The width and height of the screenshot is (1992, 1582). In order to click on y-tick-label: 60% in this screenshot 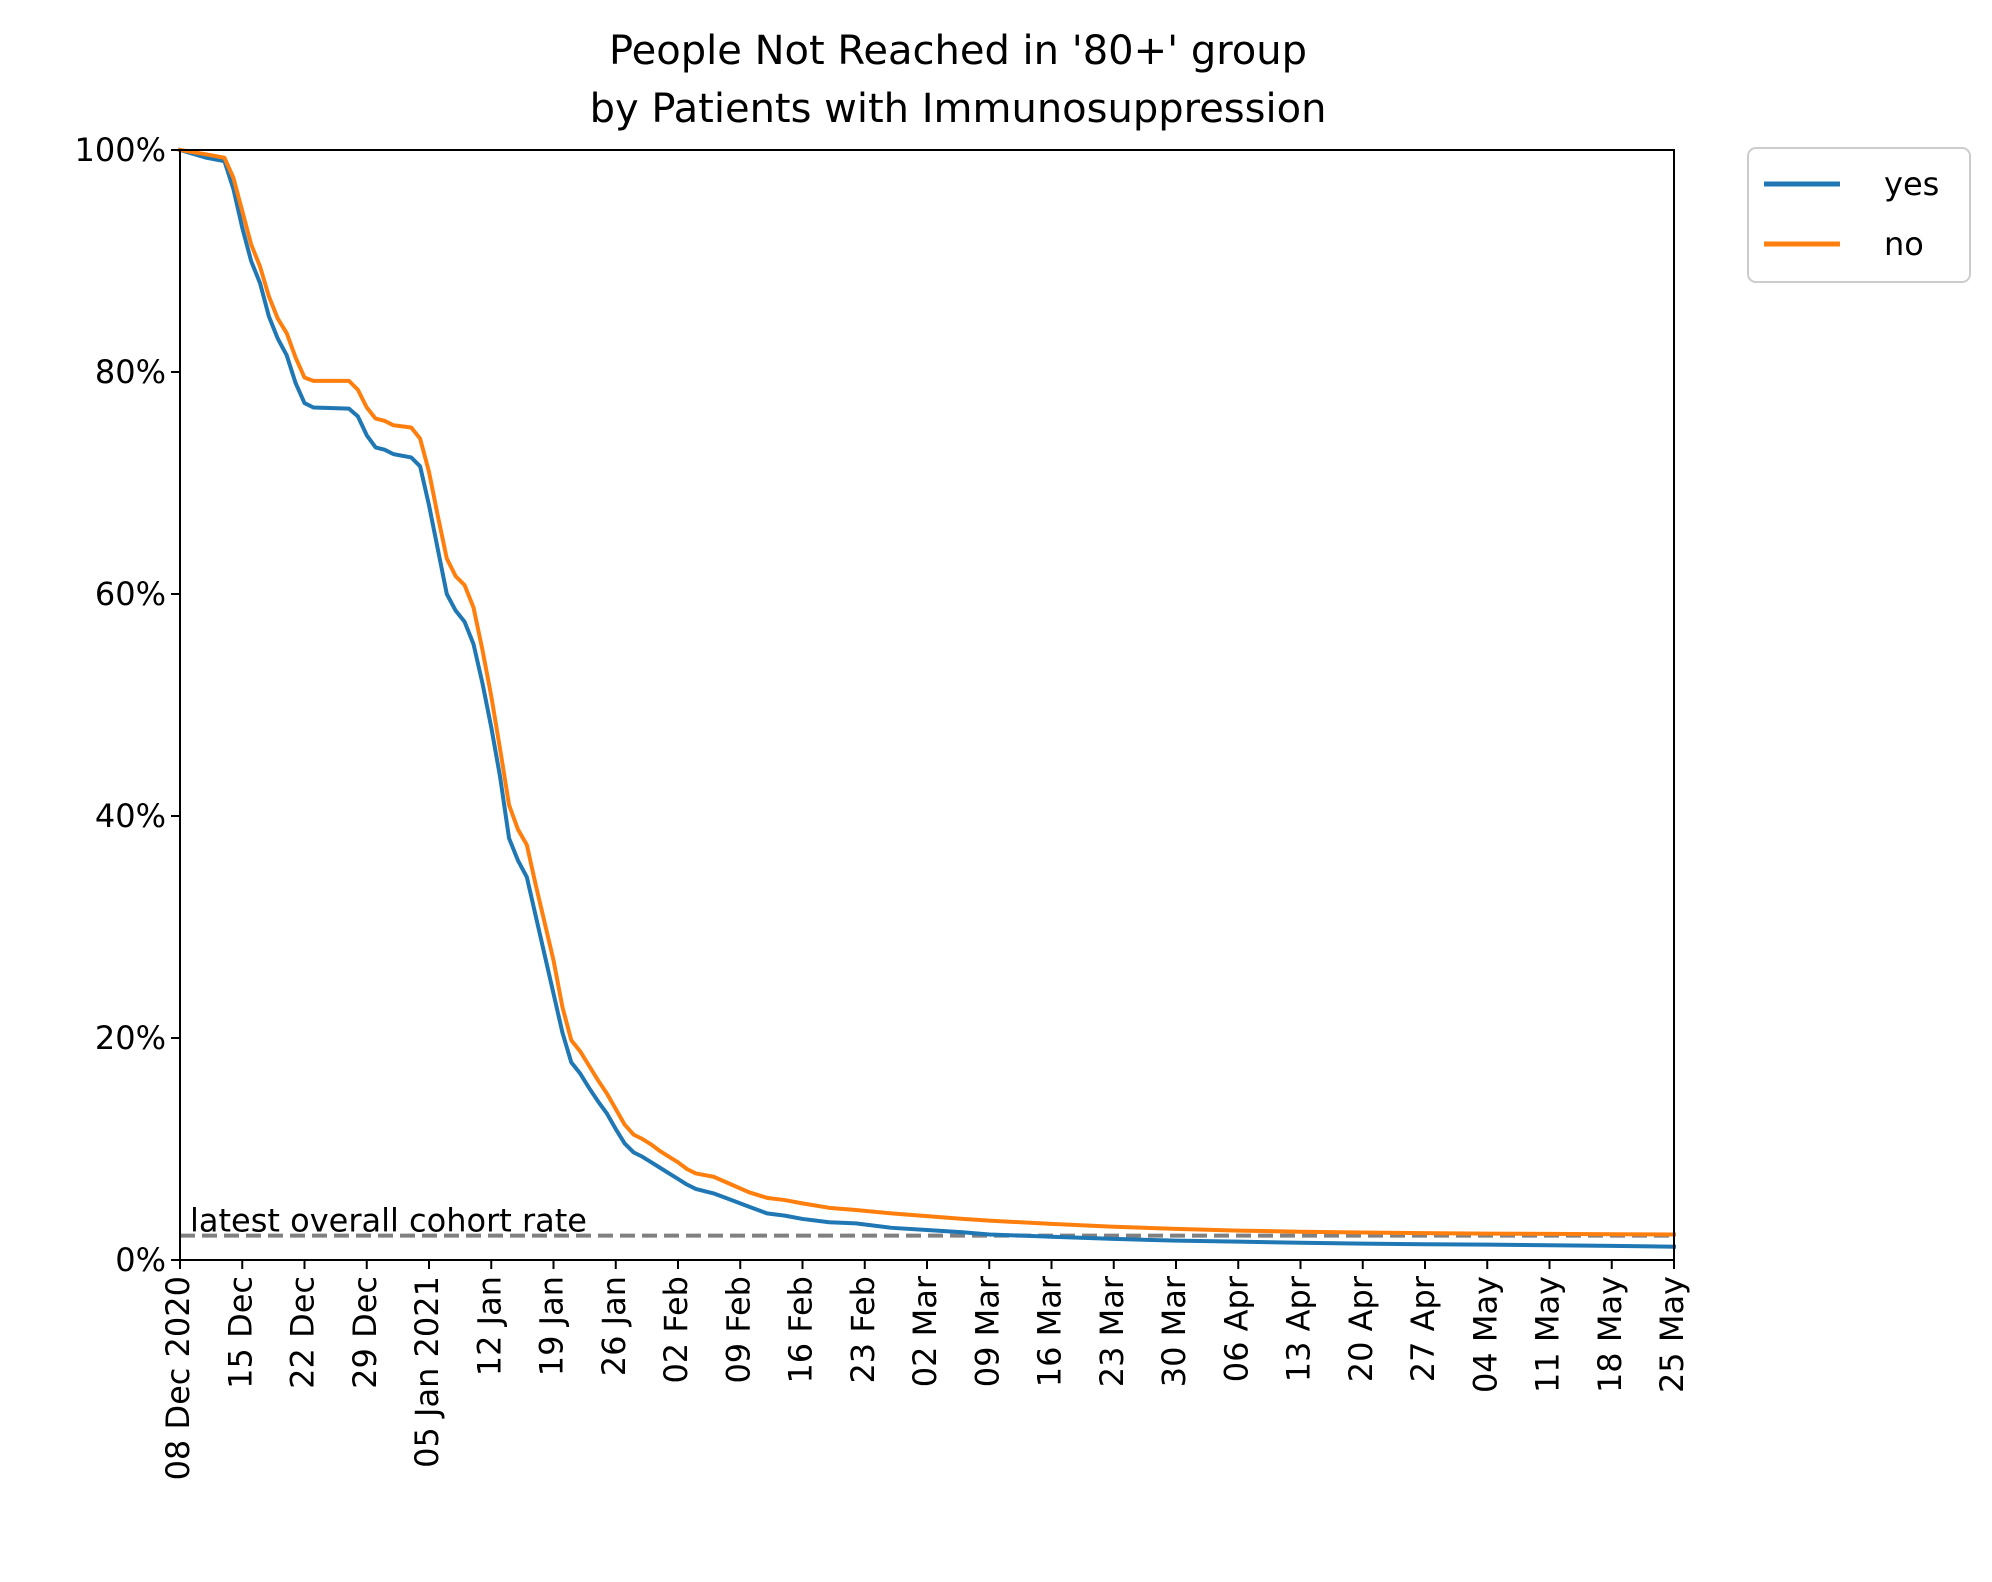, I will do `click(130, 594)`.